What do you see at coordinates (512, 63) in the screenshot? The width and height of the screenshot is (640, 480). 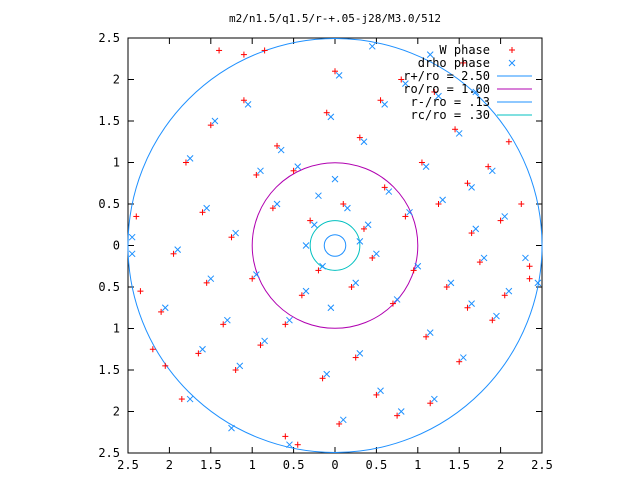 I see `legend-marker-cross` at bounding box center [512, 63].